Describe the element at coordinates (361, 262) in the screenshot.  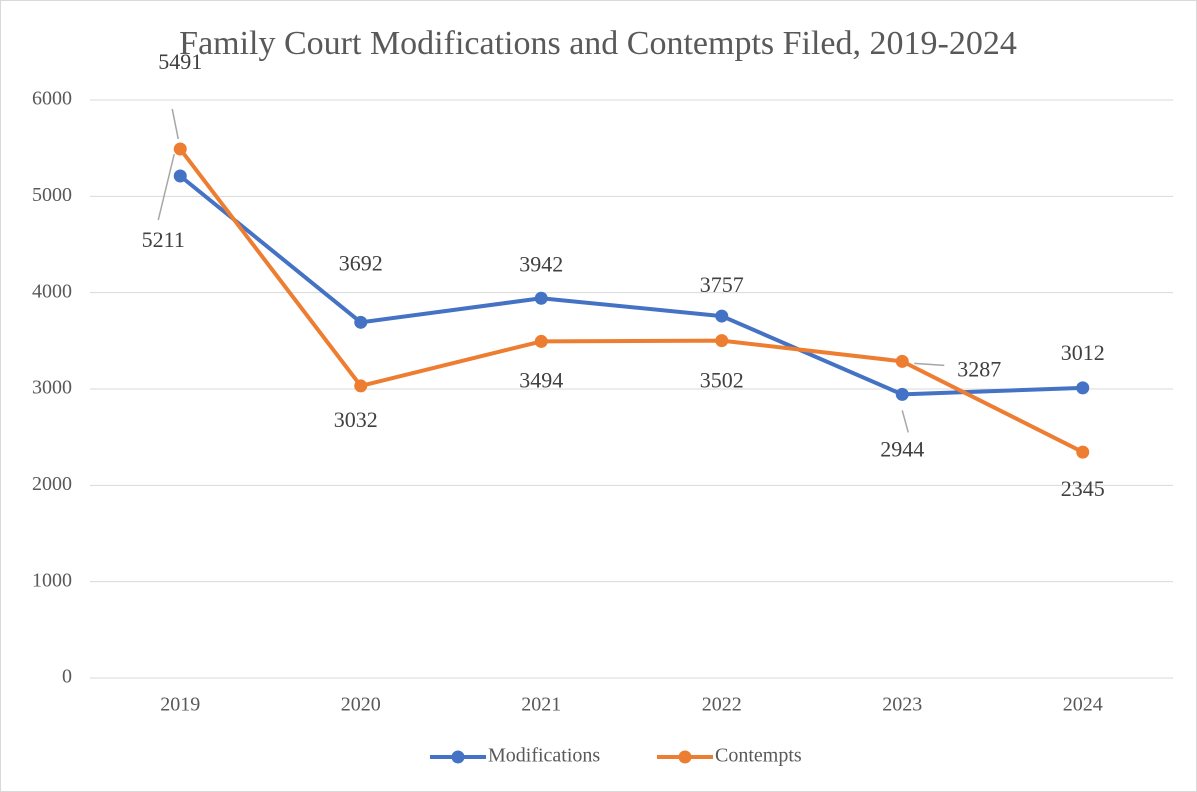
I see `data-label: 3692` at that location.